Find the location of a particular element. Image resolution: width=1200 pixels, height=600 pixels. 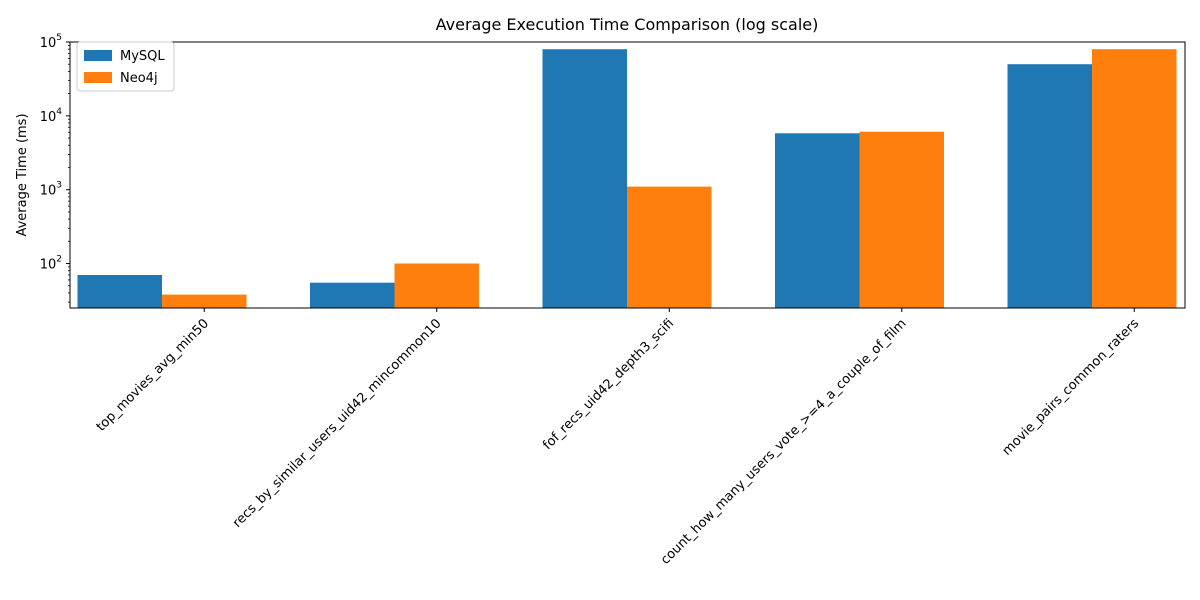

y-tick-label: 10³ is located at coordinates (51, 190).